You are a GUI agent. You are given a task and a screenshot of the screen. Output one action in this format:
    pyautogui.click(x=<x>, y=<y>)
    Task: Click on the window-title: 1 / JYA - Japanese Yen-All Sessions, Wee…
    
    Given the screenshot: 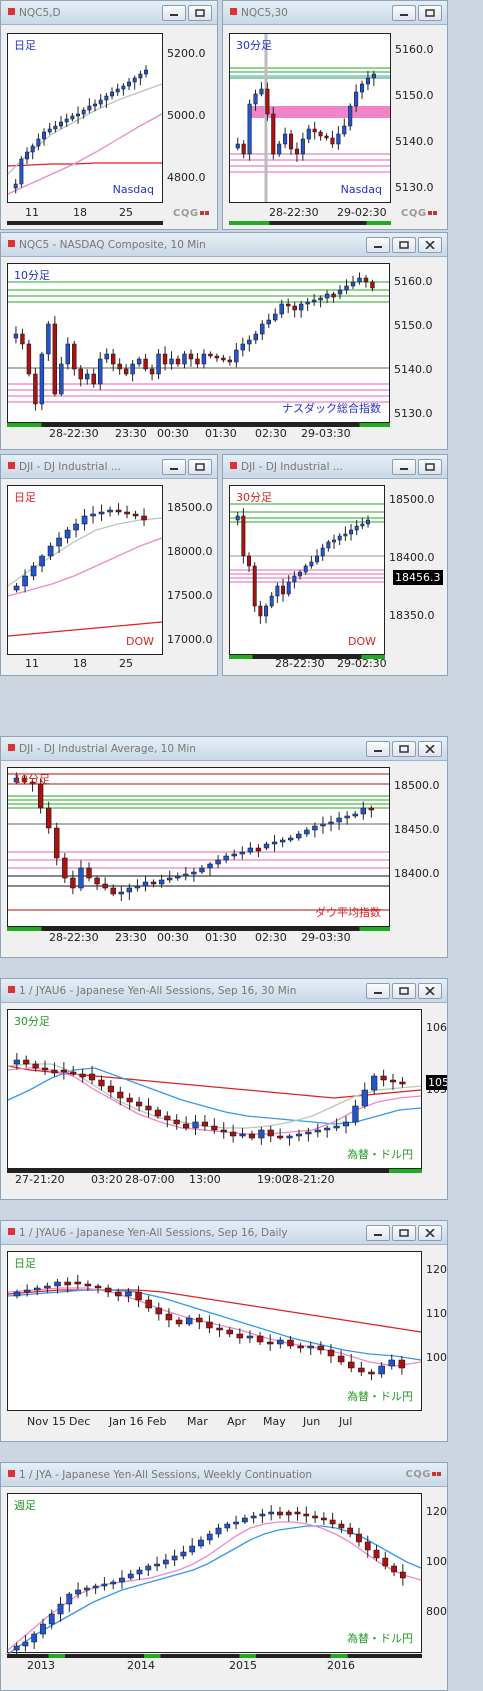 What is the action you would take?
    pyautogui.click(x=160, y=1475)
    